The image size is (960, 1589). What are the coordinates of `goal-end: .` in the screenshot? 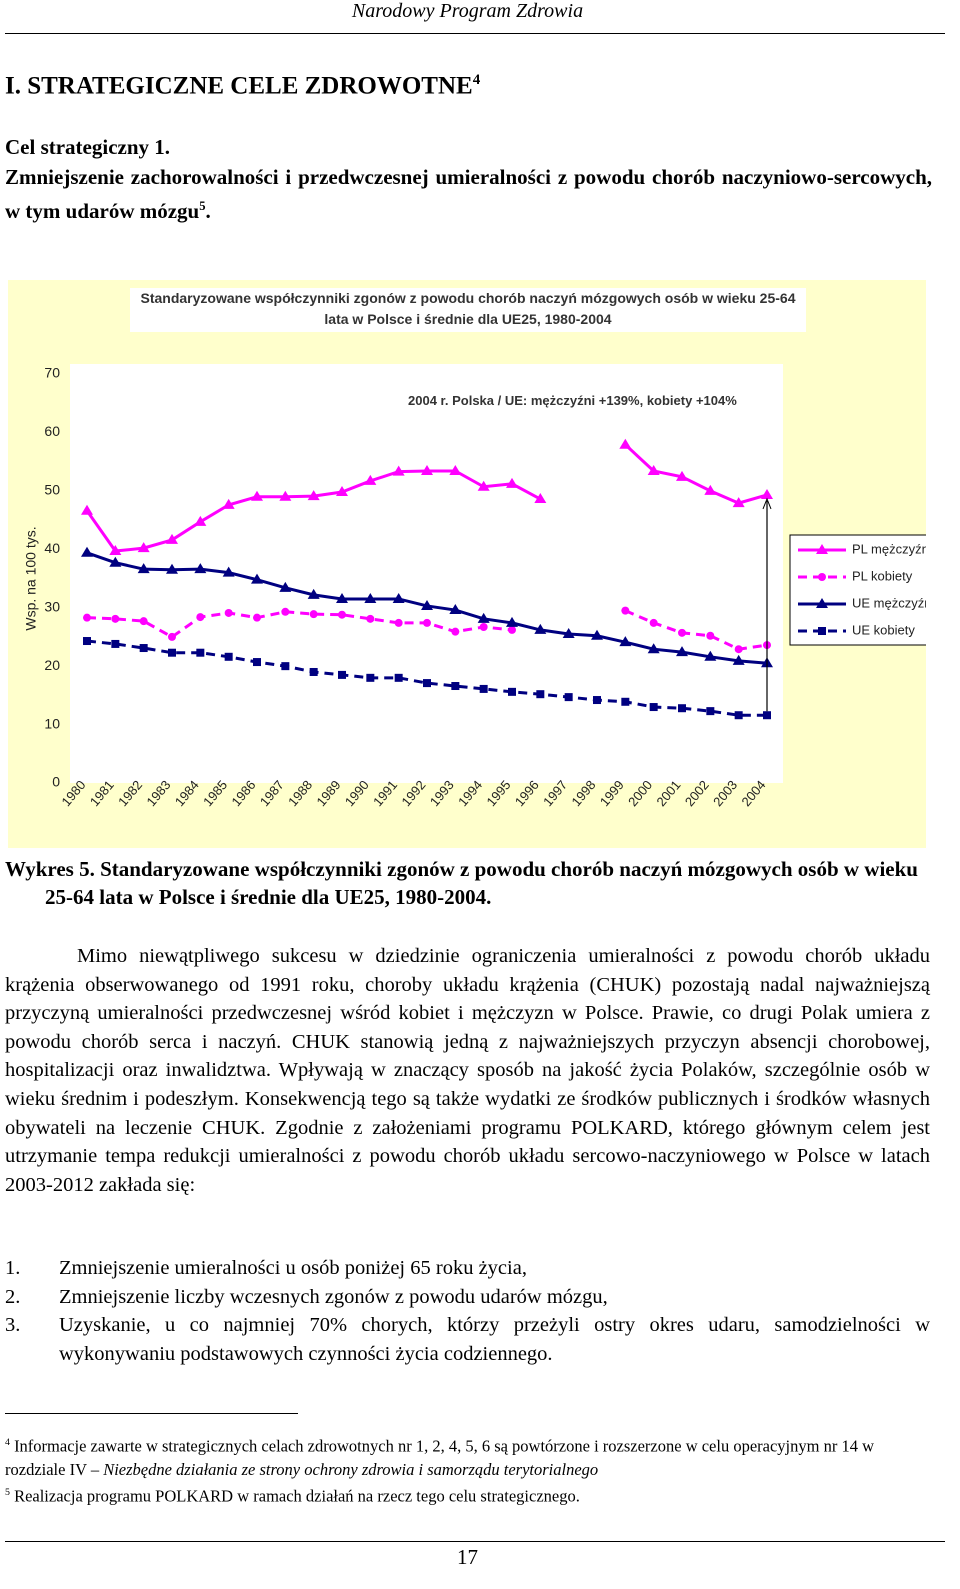 It's located at (208, 211).